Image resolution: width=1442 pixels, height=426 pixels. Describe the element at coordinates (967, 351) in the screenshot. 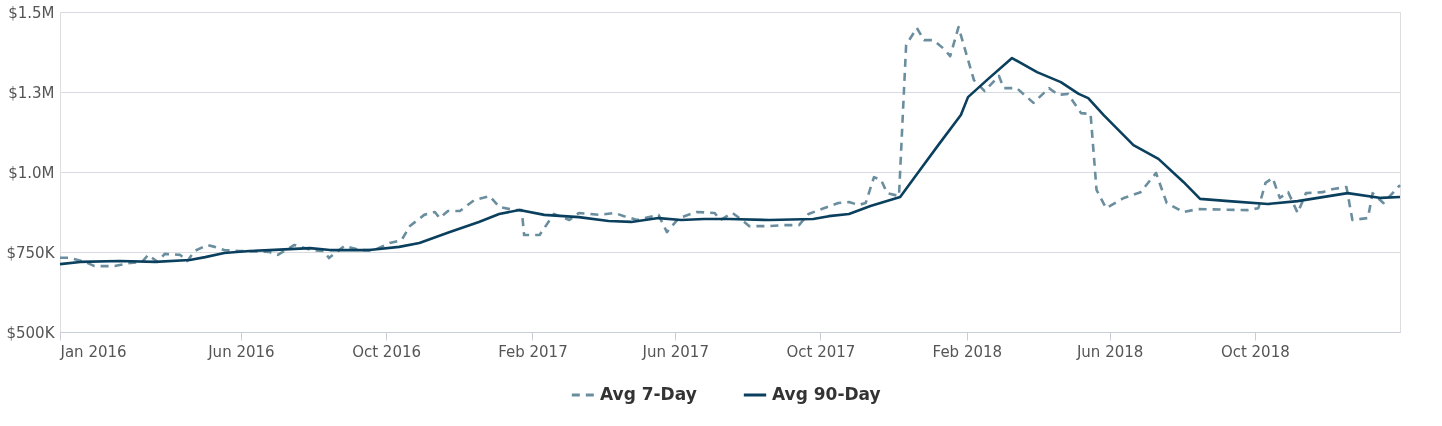

I see `x-tick-label: Feb 2018` at that location.